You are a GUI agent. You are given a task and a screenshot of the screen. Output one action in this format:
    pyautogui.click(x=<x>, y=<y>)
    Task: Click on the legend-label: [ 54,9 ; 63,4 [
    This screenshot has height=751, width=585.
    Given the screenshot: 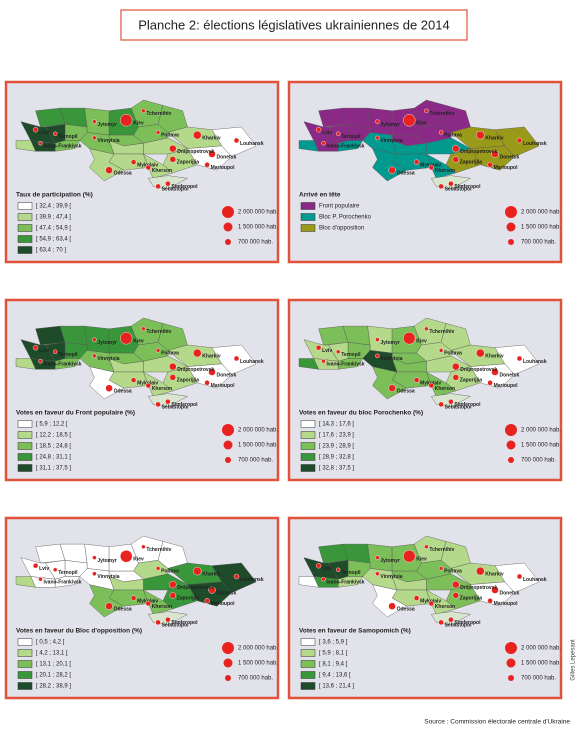 What is the action you would take?
    pyautogui.click(x=53, y=240)
    